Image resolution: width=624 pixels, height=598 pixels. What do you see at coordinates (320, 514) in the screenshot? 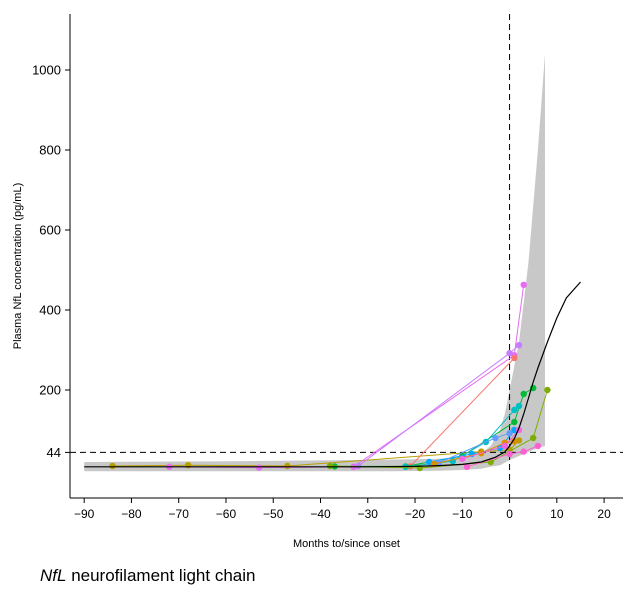
I see `x-tick-label--40: −40` at bounding box center [320, 514].